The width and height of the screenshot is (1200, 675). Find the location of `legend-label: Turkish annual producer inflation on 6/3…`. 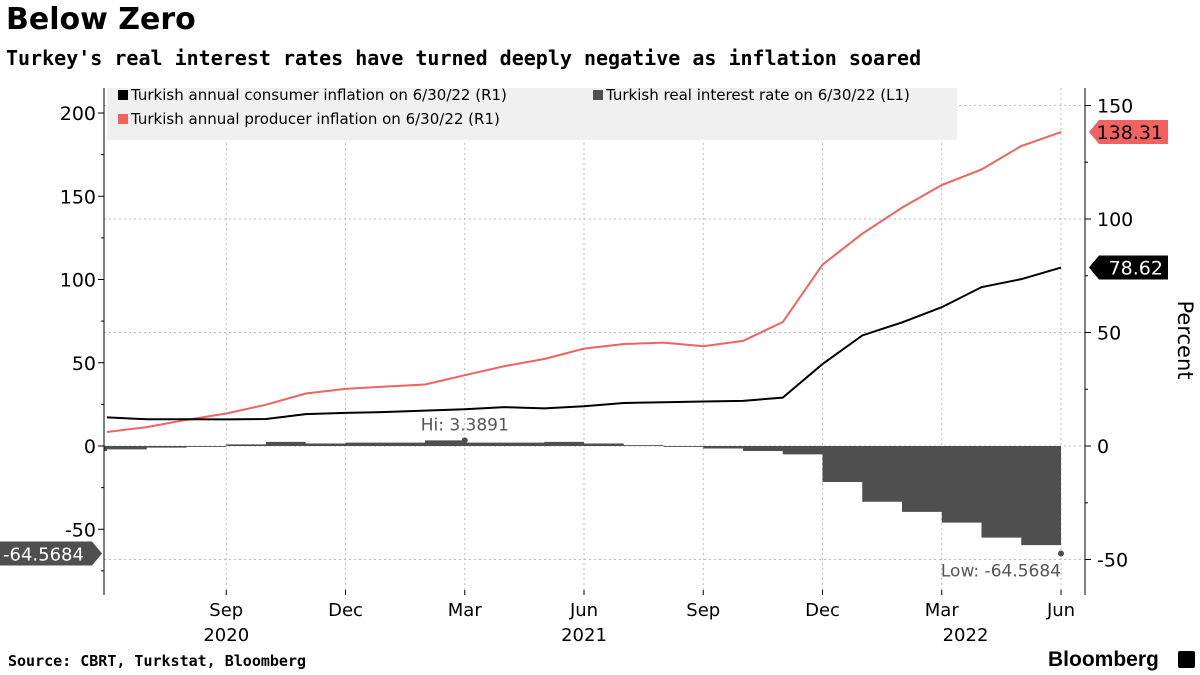

legend-label: Turkish annual producer inflation on 6/3… is located at coordinates (315, 119).